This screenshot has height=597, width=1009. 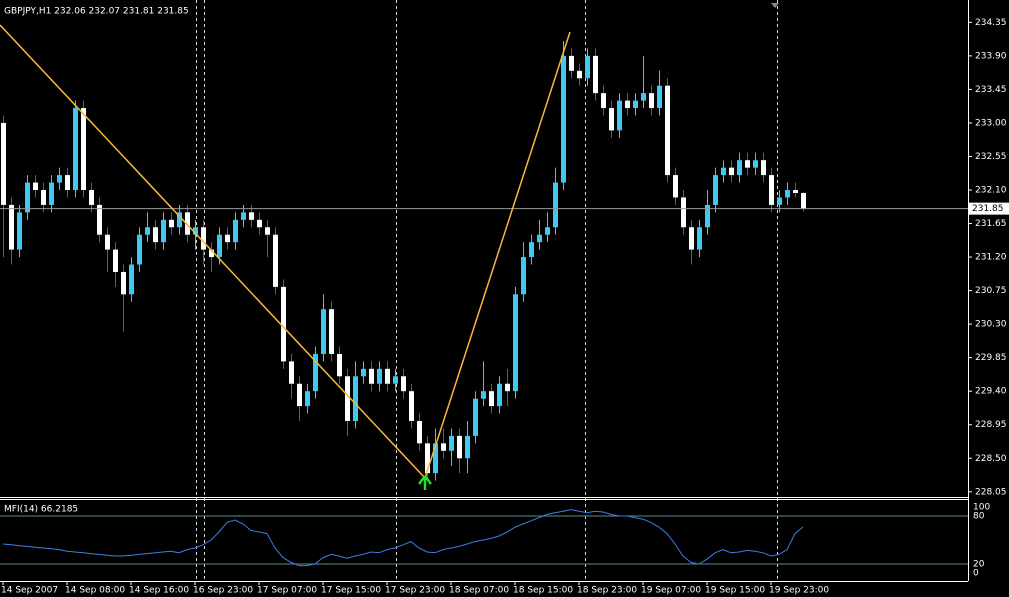 I want to click on y-tick-label: 232.10, so click(x=991, y=191).